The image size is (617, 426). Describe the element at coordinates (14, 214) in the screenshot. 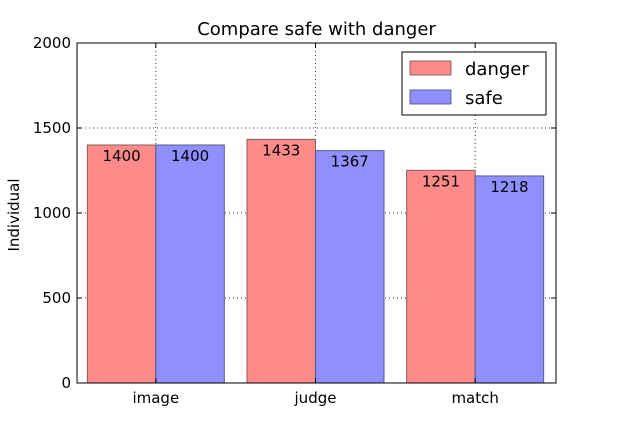

I see `y-axis-label: Individual` at that location.